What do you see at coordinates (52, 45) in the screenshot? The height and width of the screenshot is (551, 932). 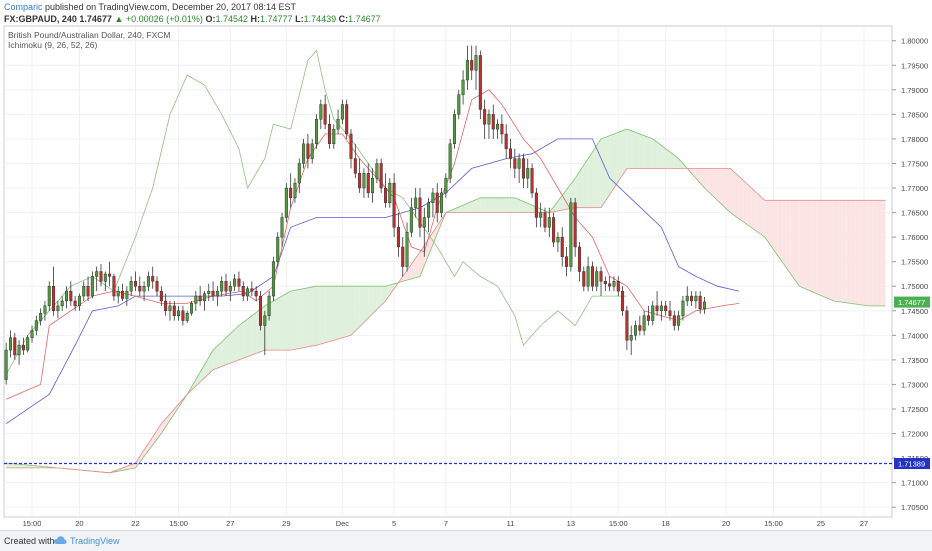 I see `indicator-label: Ichimoku (9, 26, 52, 26)` at bounding box center [52, 45].